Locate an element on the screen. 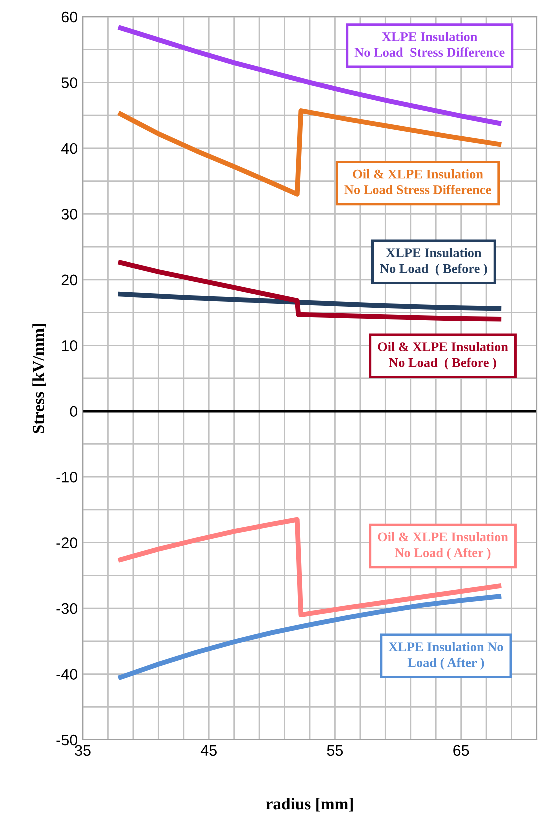 The width and height of the screenshot is (540, 836). y-tick-label: 40 is located at coordinates (70, 148).